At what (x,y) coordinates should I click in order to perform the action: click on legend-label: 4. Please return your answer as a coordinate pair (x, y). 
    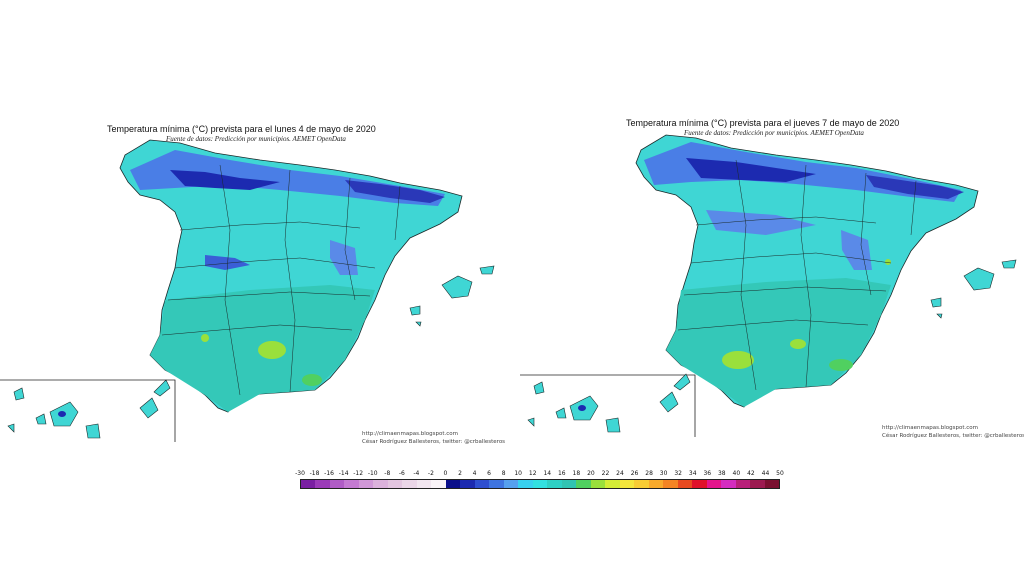
    Looking at the image, I should click on (474, 473).